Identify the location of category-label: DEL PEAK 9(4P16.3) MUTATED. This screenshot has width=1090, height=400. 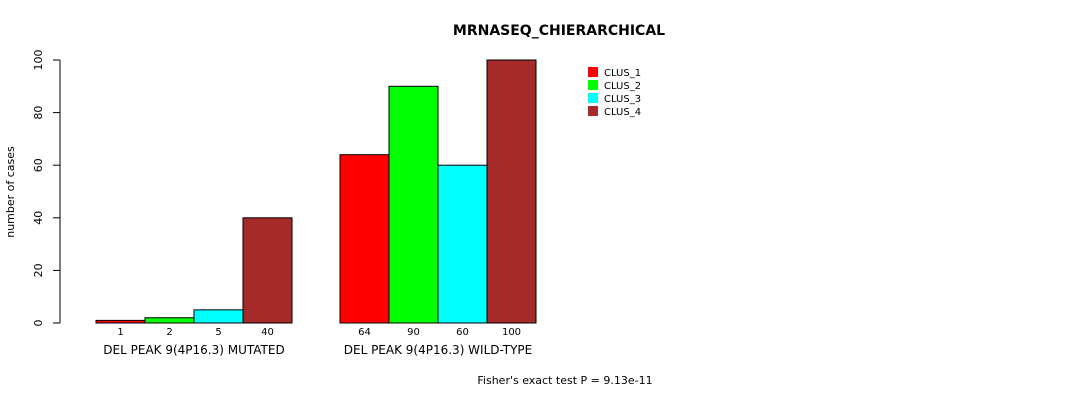
(193, 350).